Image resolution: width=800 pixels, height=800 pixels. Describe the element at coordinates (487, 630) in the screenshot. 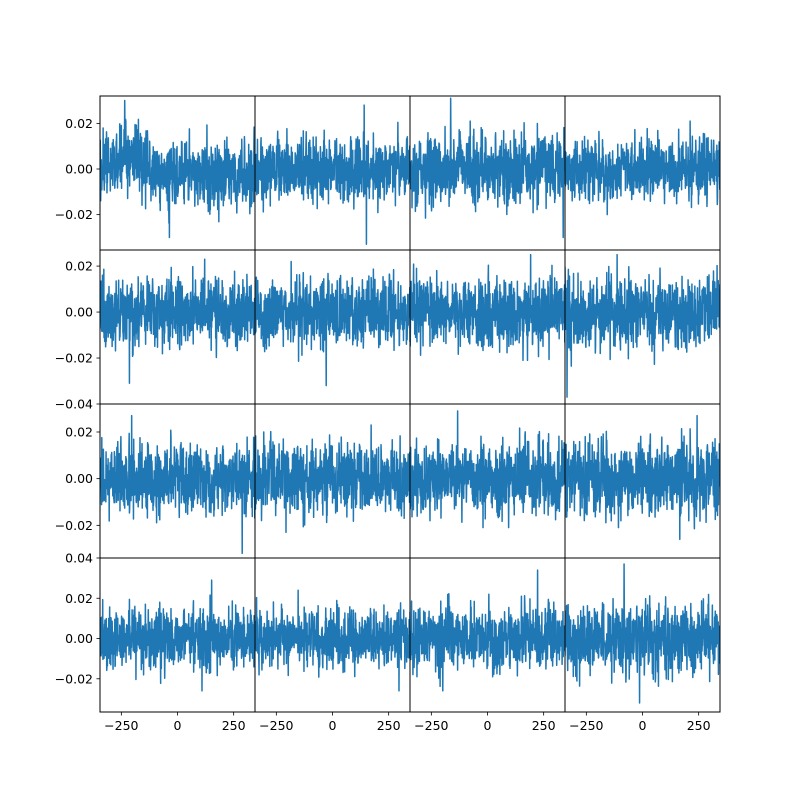

I see `series-line-r4-c3` at that location.